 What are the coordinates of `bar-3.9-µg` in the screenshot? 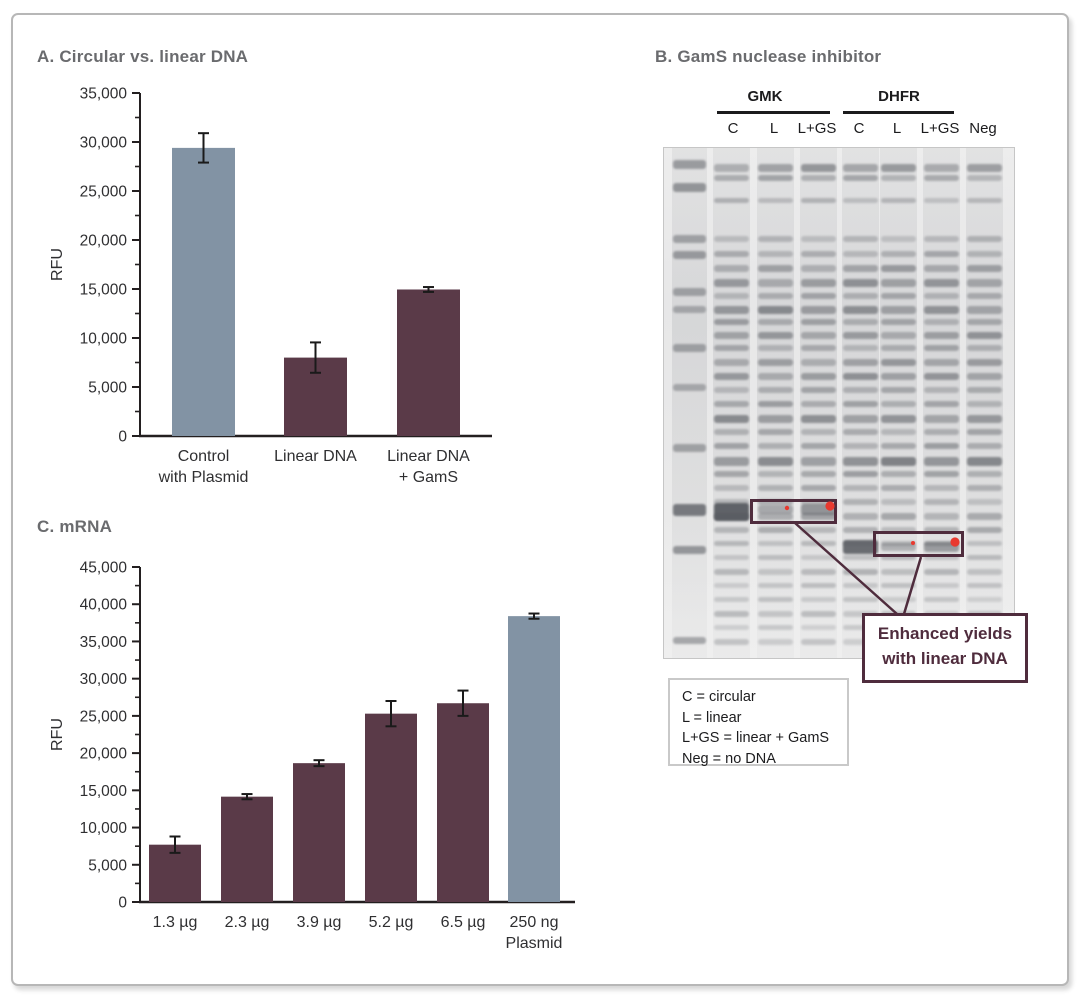 It's located at (319, 832).